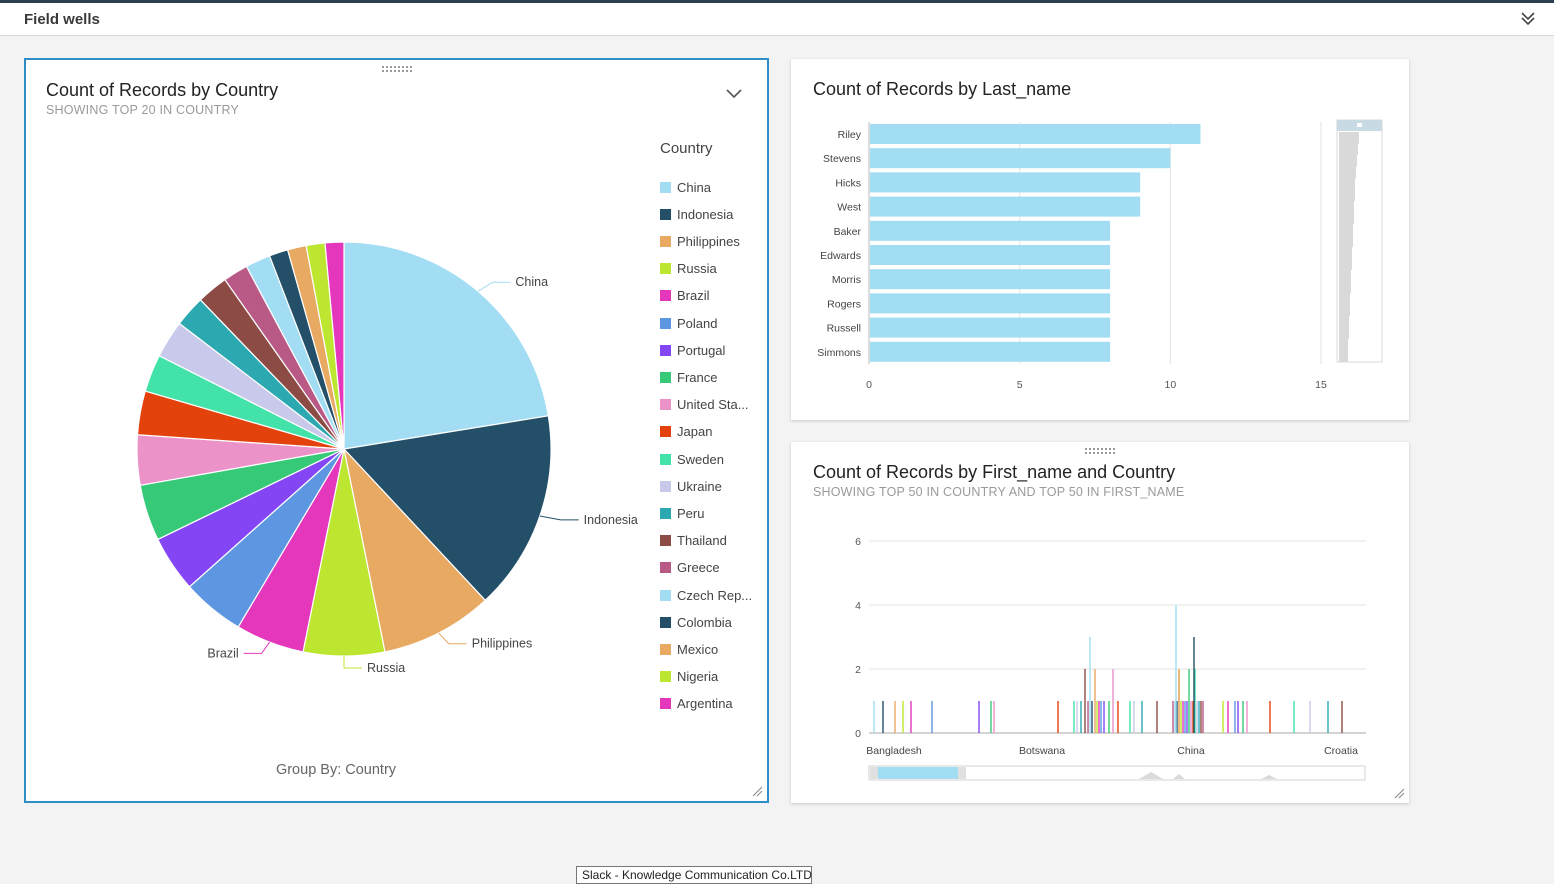  I want to click on legend-label: Russia, so click(697, 269).